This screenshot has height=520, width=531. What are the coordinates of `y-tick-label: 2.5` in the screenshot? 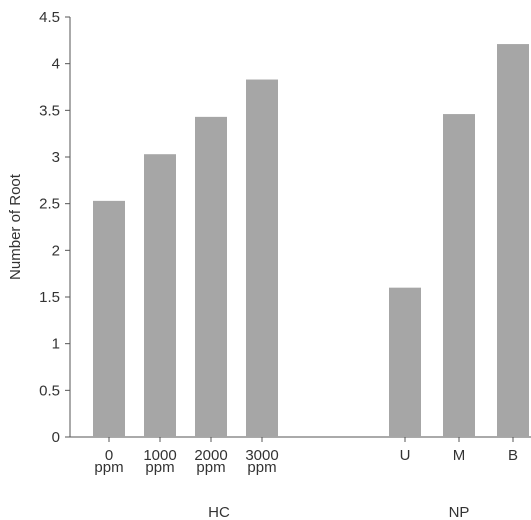 It's located at (49, 204).